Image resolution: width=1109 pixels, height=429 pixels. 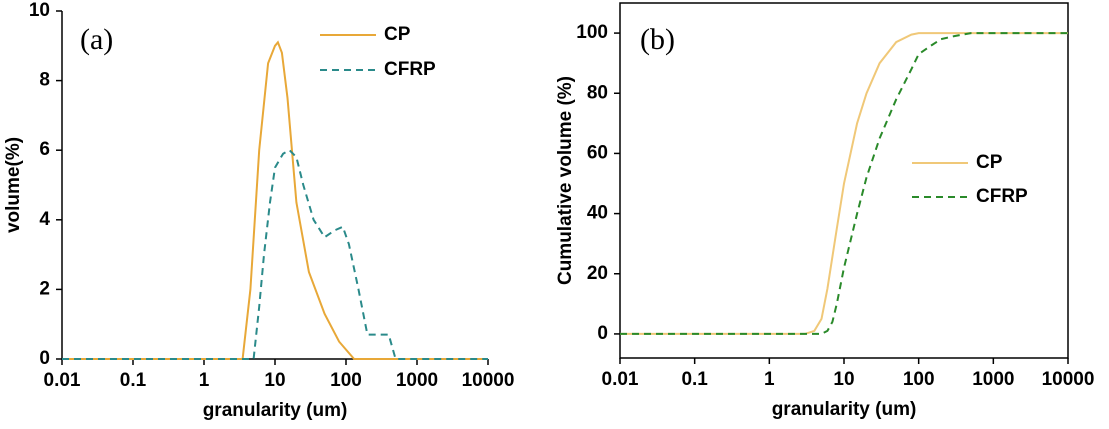 What do you see at coordinates (44, 149) in the screenshot?
I see `y-tick-label: 6` at bounding box center [44, 149].